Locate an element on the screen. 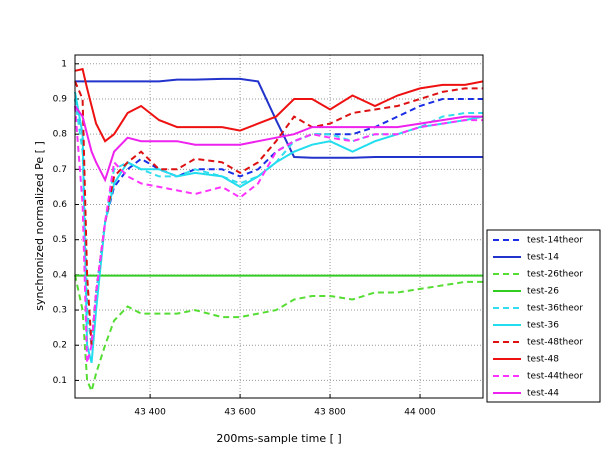 This screenshot has height=460, width=610. legend-label: test-44 is located at coordinates (543, 394).